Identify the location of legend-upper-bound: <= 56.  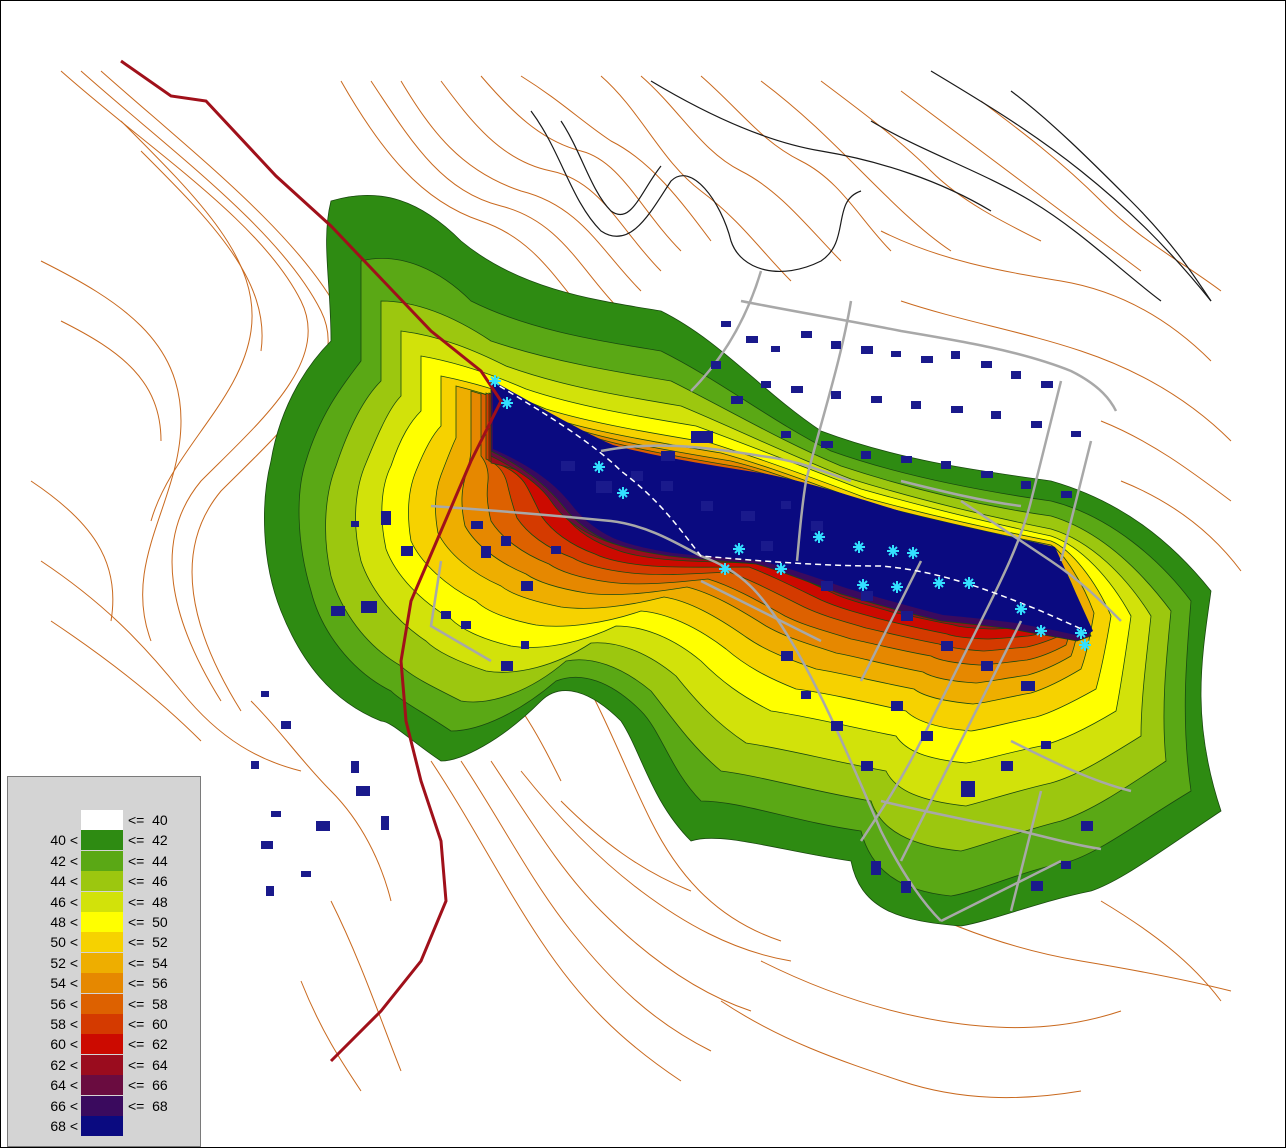
(148, 983).